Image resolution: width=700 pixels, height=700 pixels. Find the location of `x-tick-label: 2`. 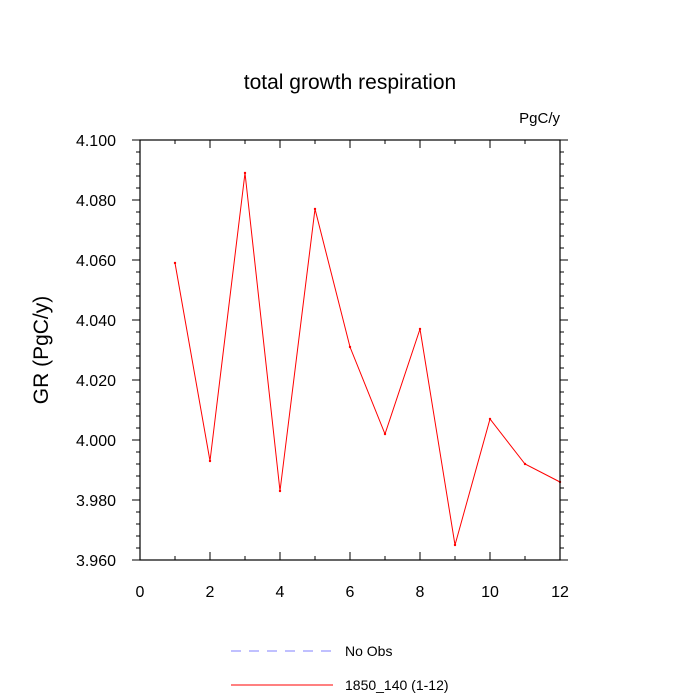

x-tick-label: 2 is located at coordinates (210, 592).